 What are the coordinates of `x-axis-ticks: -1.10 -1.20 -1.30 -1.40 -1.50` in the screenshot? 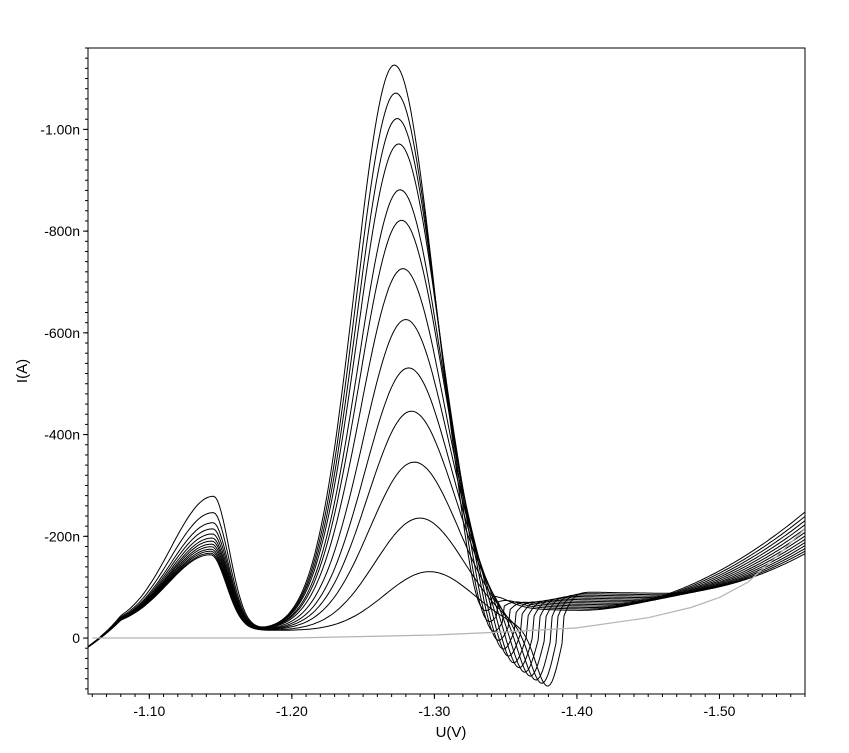 It's located at (434, 706).